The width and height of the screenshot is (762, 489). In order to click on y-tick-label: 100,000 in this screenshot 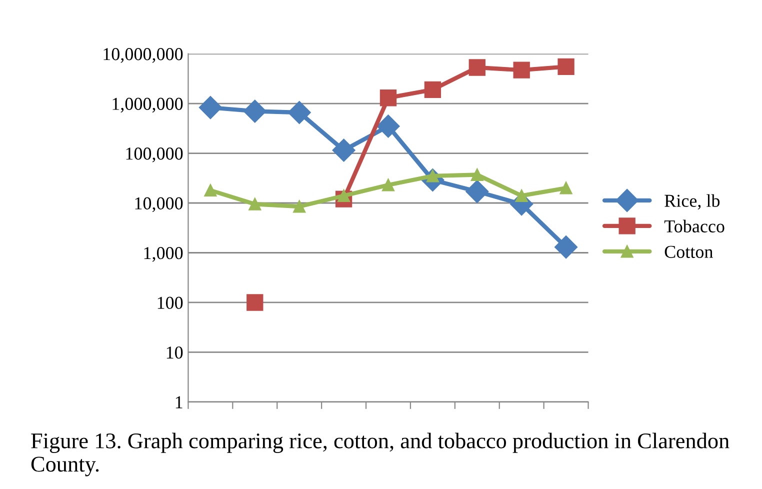, I will do `click(154, 155)`.